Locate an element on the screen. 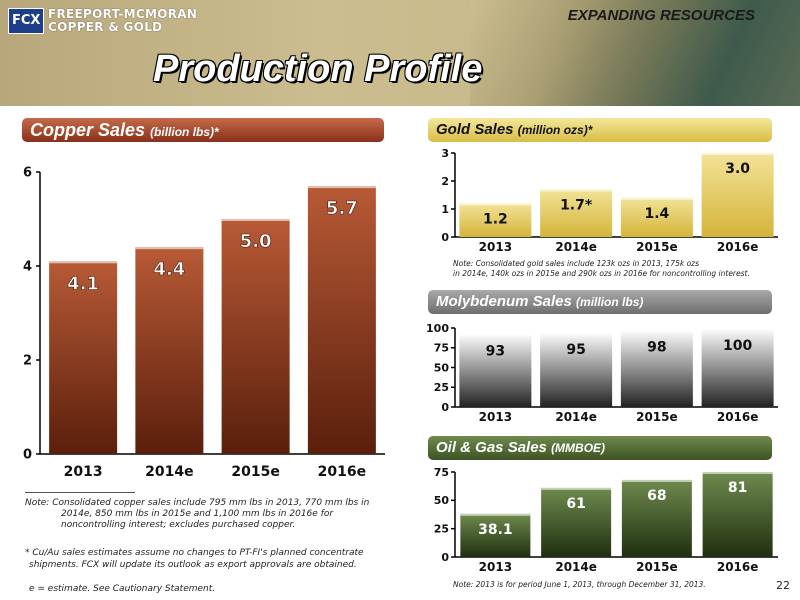  gold-value-label: 3.0 is located at coordinates (737, 169).